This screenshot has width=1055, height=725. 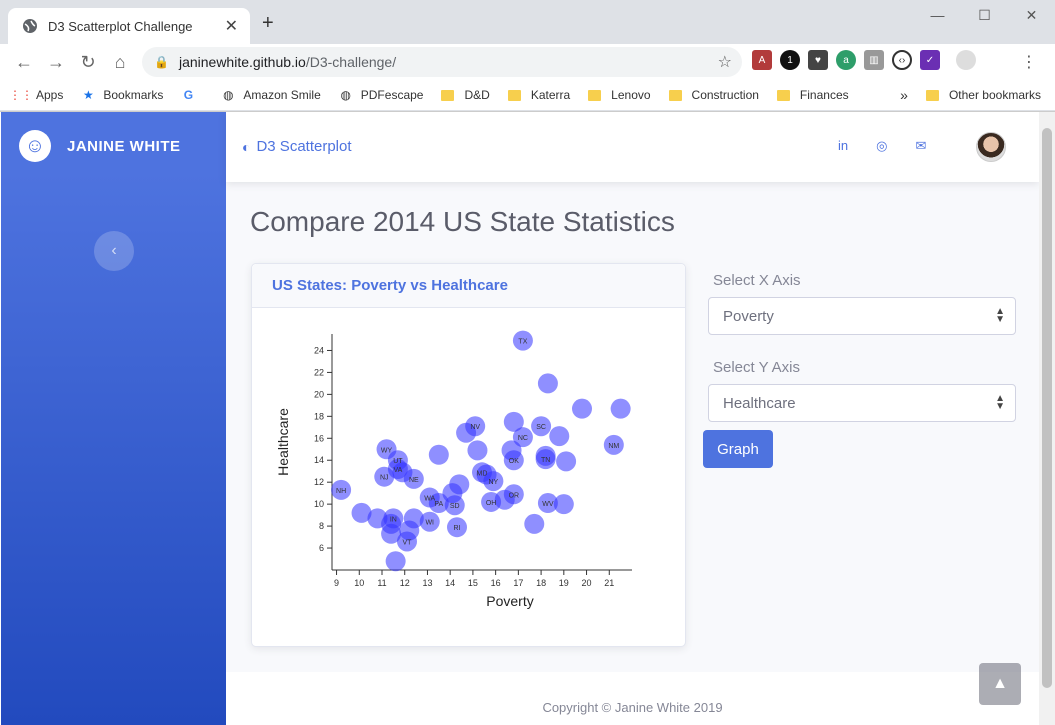 What do you see at coordinates (491, 503) in the screenshot?
I see `point-label: OH` at bounding box center [491, 503].